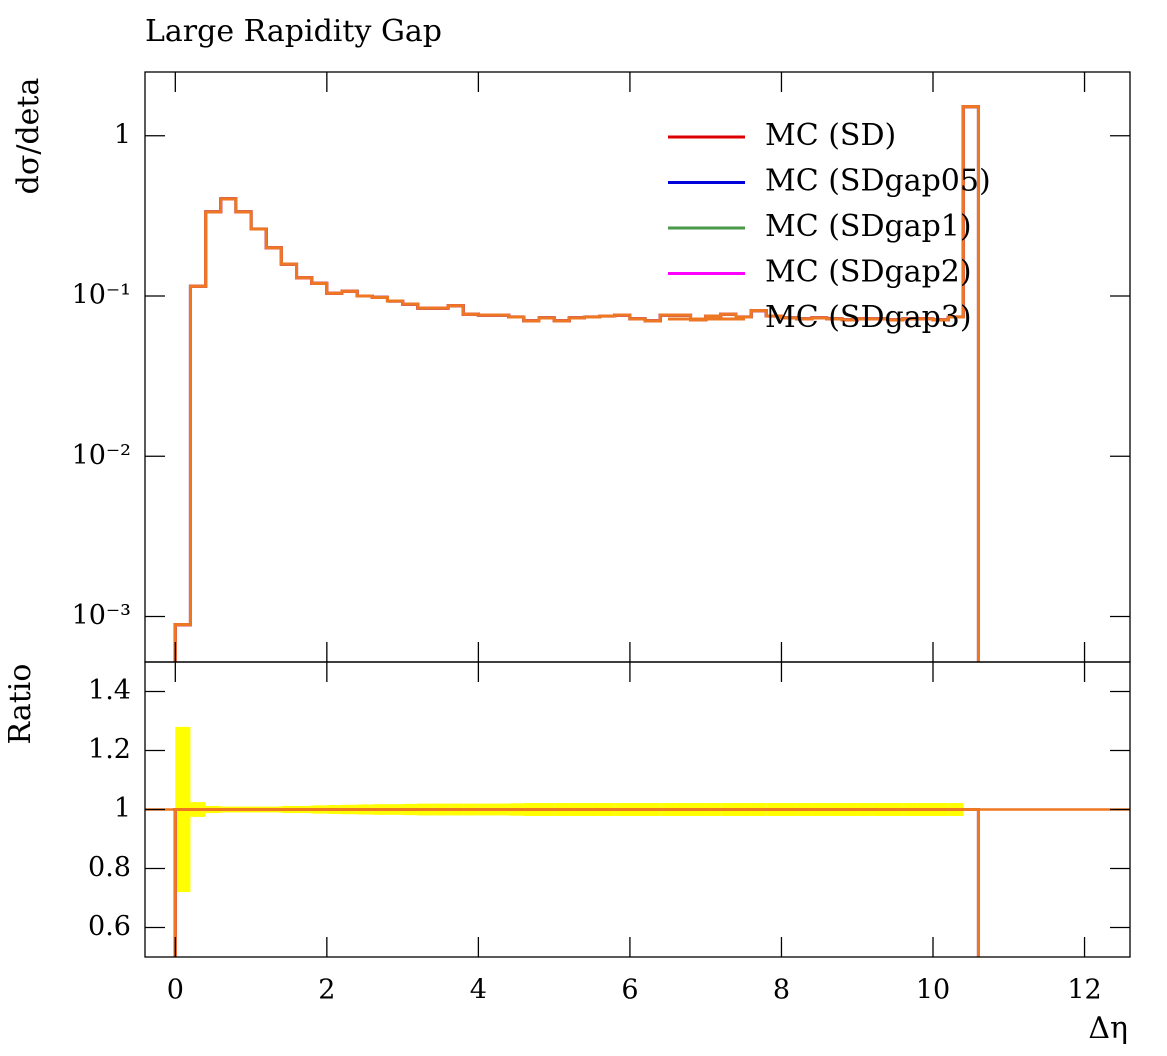 The image size is (1167, 1056). Describe the element at coordinates (629, 990) in the screenshot. I see `x-tick-label: 6` at that location.